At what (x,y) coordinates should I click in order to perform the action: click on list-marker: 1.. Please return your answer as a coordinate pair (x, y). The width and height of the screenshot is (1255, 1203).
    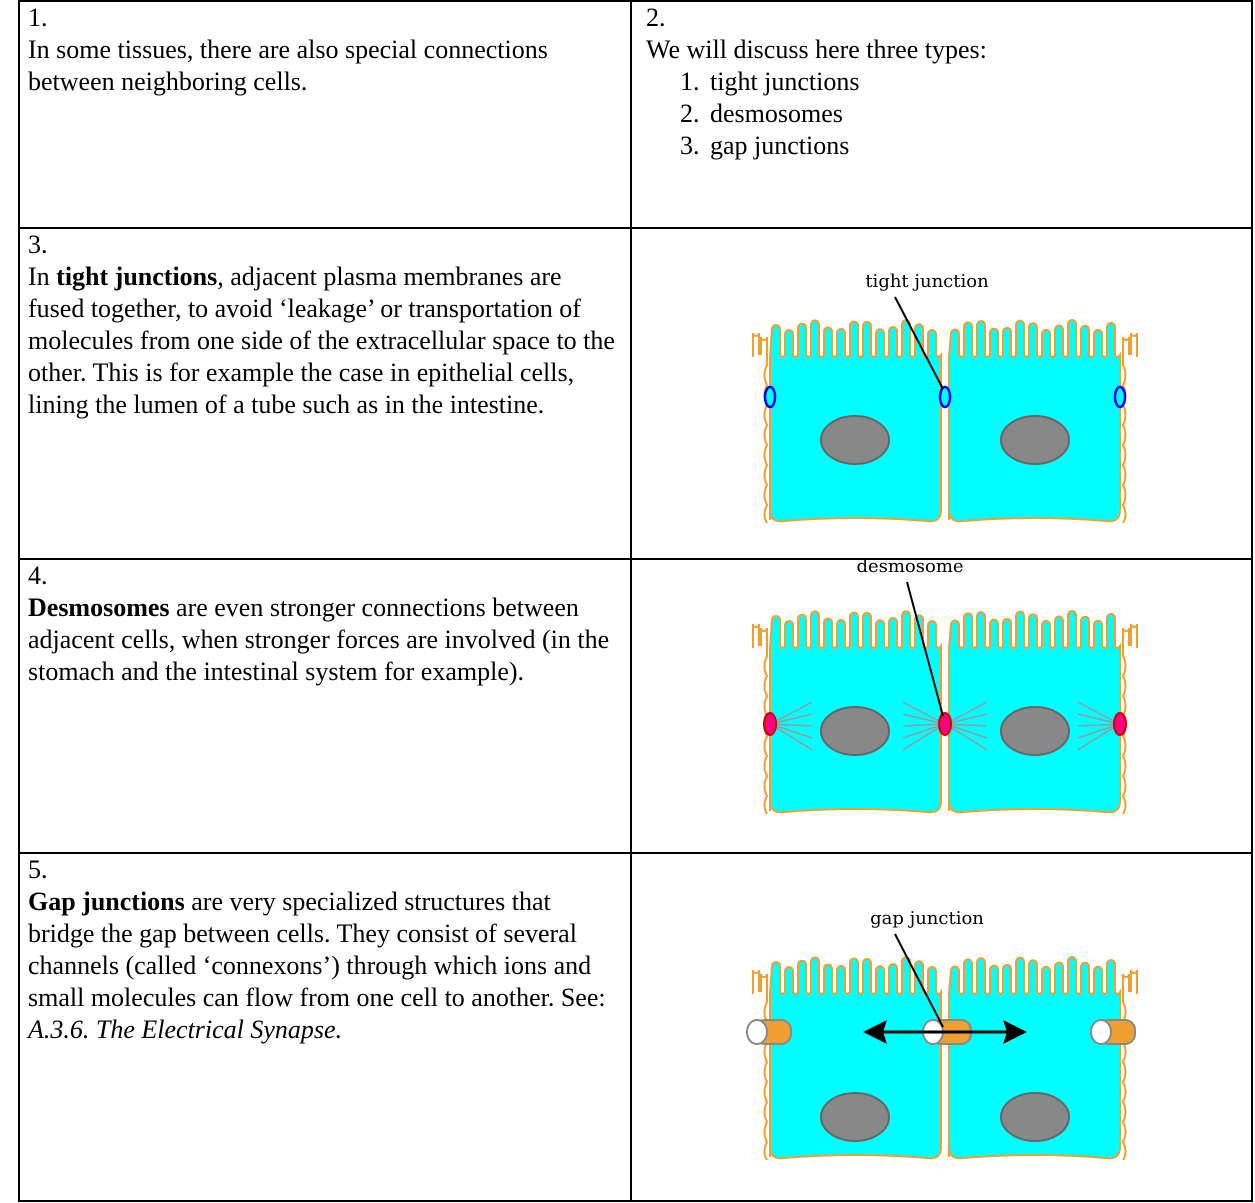
    Looking at the image, I should click on (690, 81).